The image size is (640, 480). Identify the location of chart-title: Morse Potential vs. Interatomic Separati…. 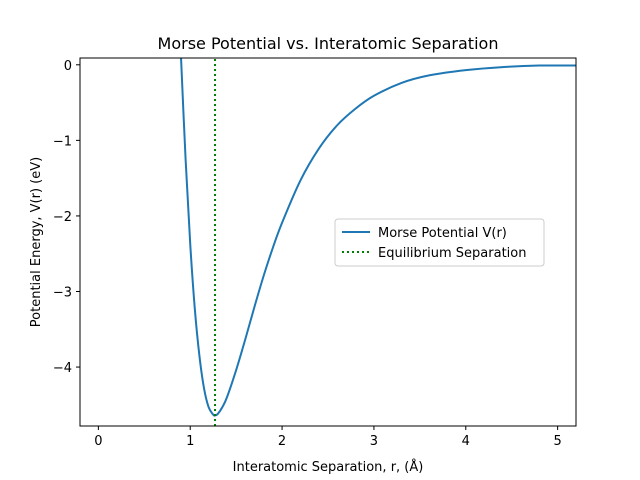
(328, 43).